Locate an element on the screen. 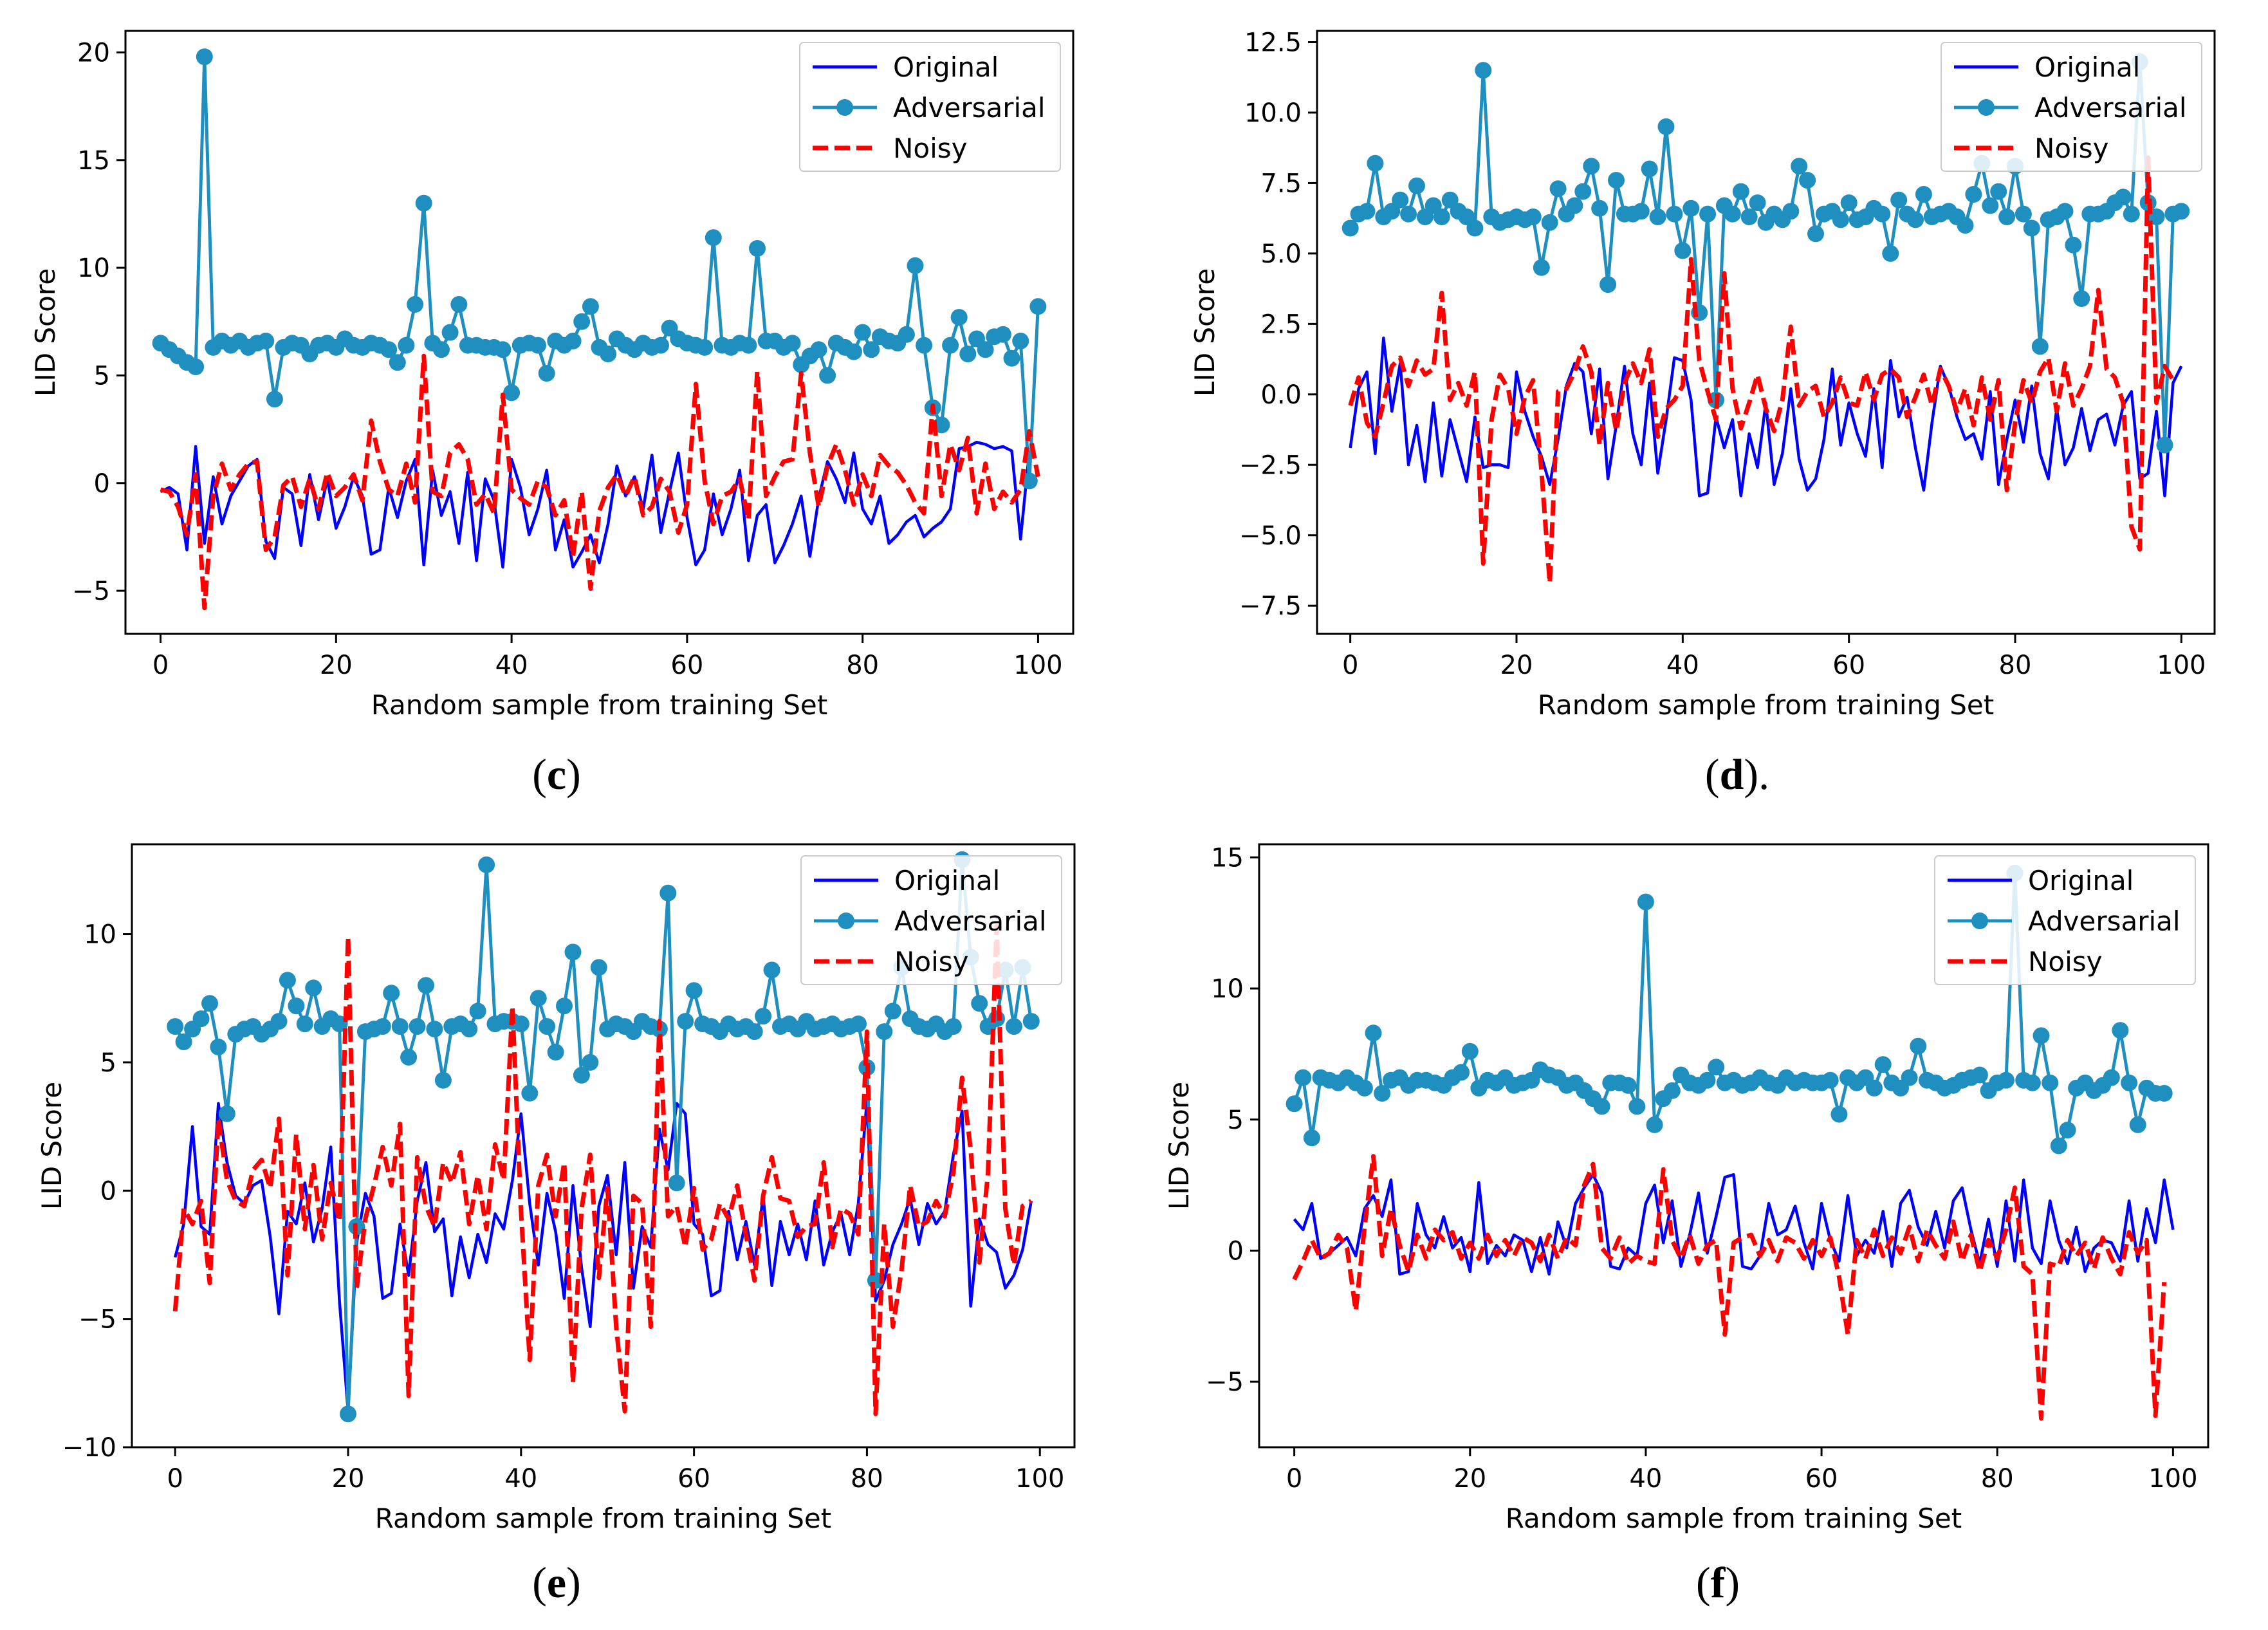  legend-label-noisy: Noisy is located at coordinates (931, 961).